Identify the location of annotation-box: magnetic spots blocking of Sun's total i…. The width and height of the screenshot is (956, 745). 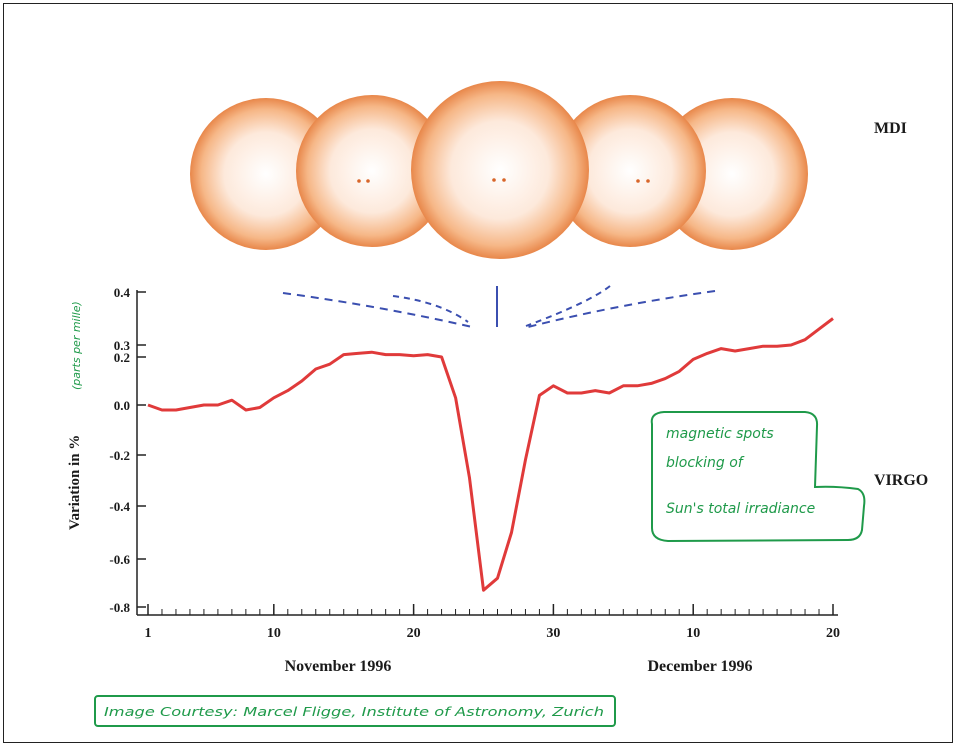
(758, 477).